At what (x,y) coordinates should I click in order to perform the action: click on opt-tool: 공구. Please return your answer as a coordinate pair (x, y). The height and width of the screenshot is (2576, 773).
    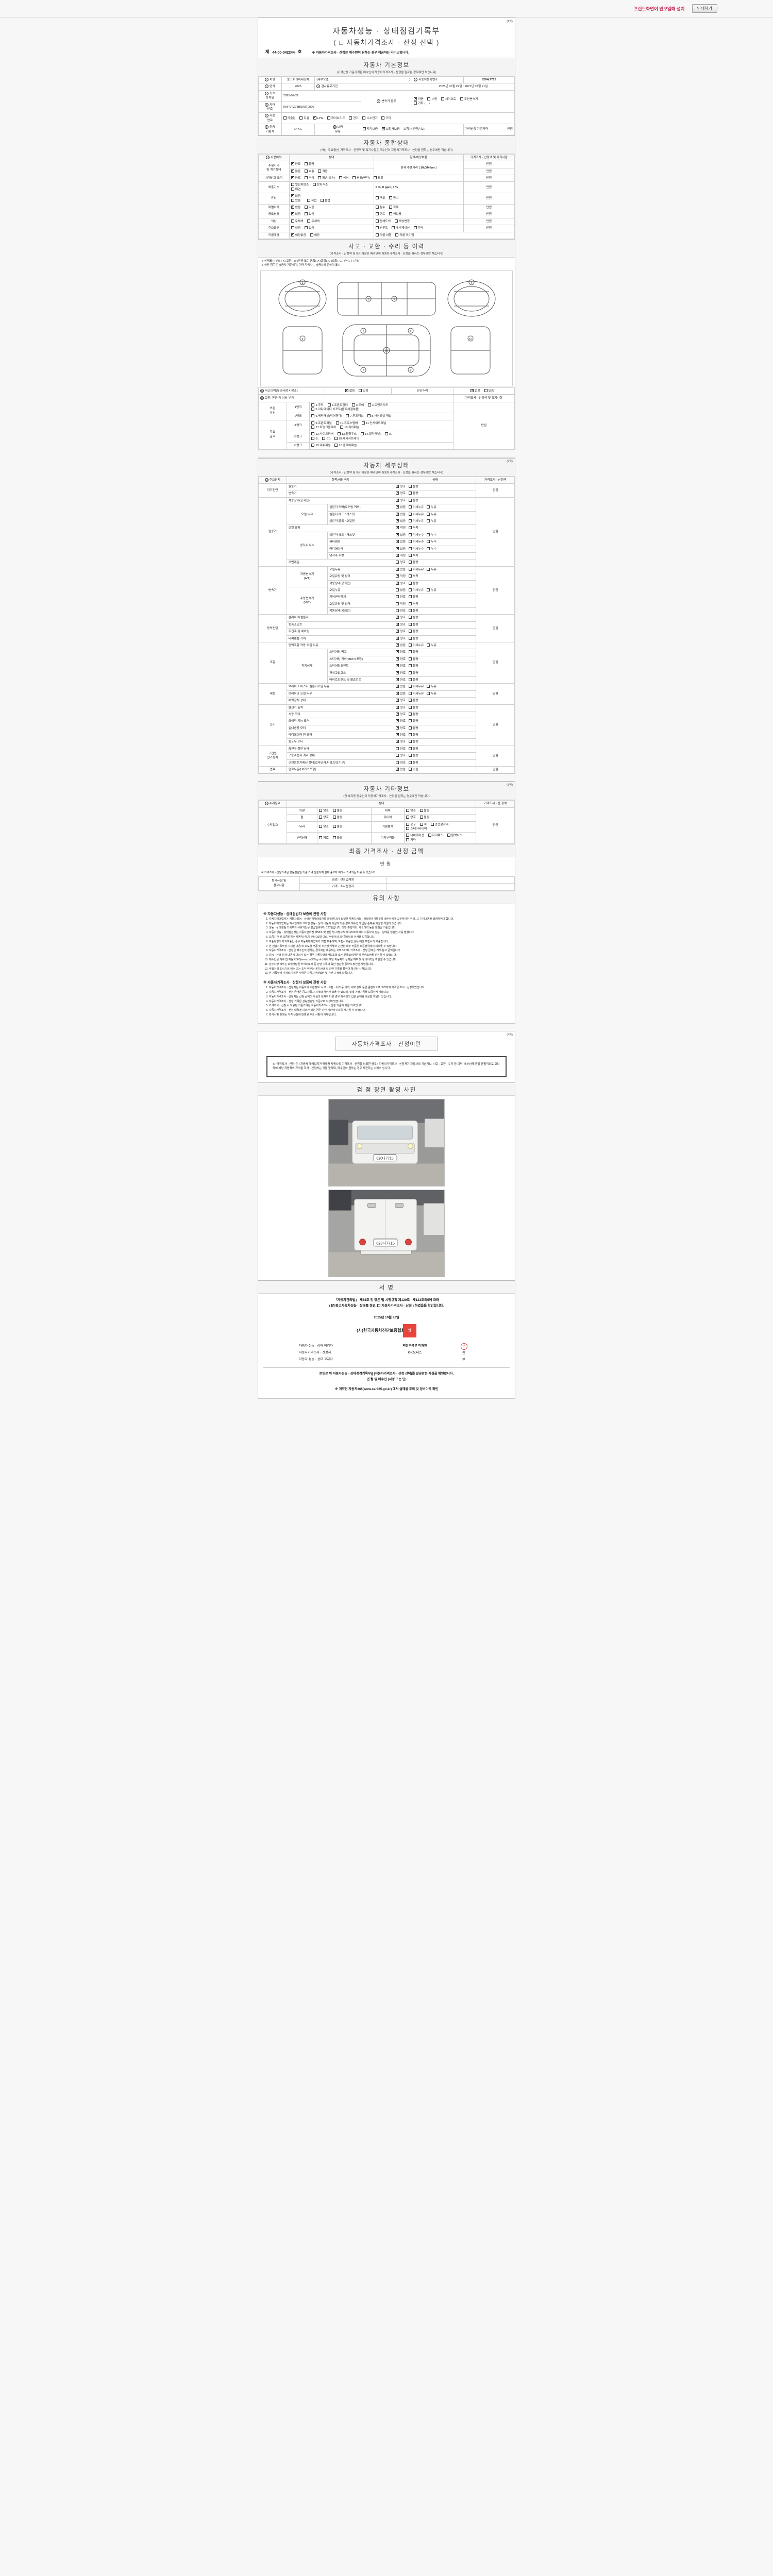
    Looking at the image, I should click on (411, 824).